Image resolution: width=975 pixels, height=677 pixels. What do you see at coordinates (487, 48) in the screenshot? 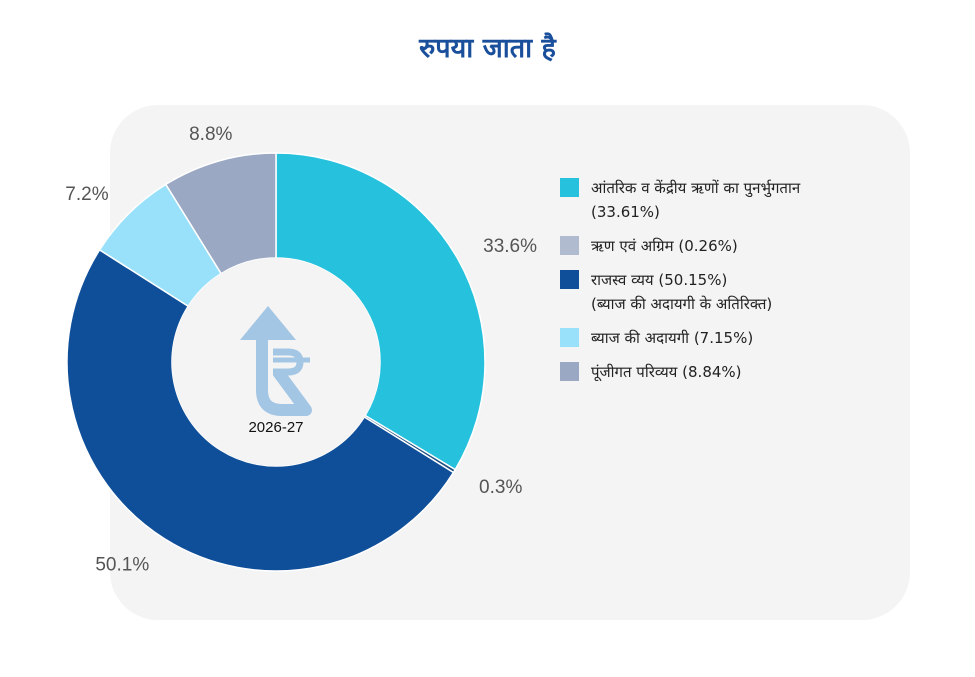
I see `chart-title: रुपया जाता है` at bounding box center [487, 48].